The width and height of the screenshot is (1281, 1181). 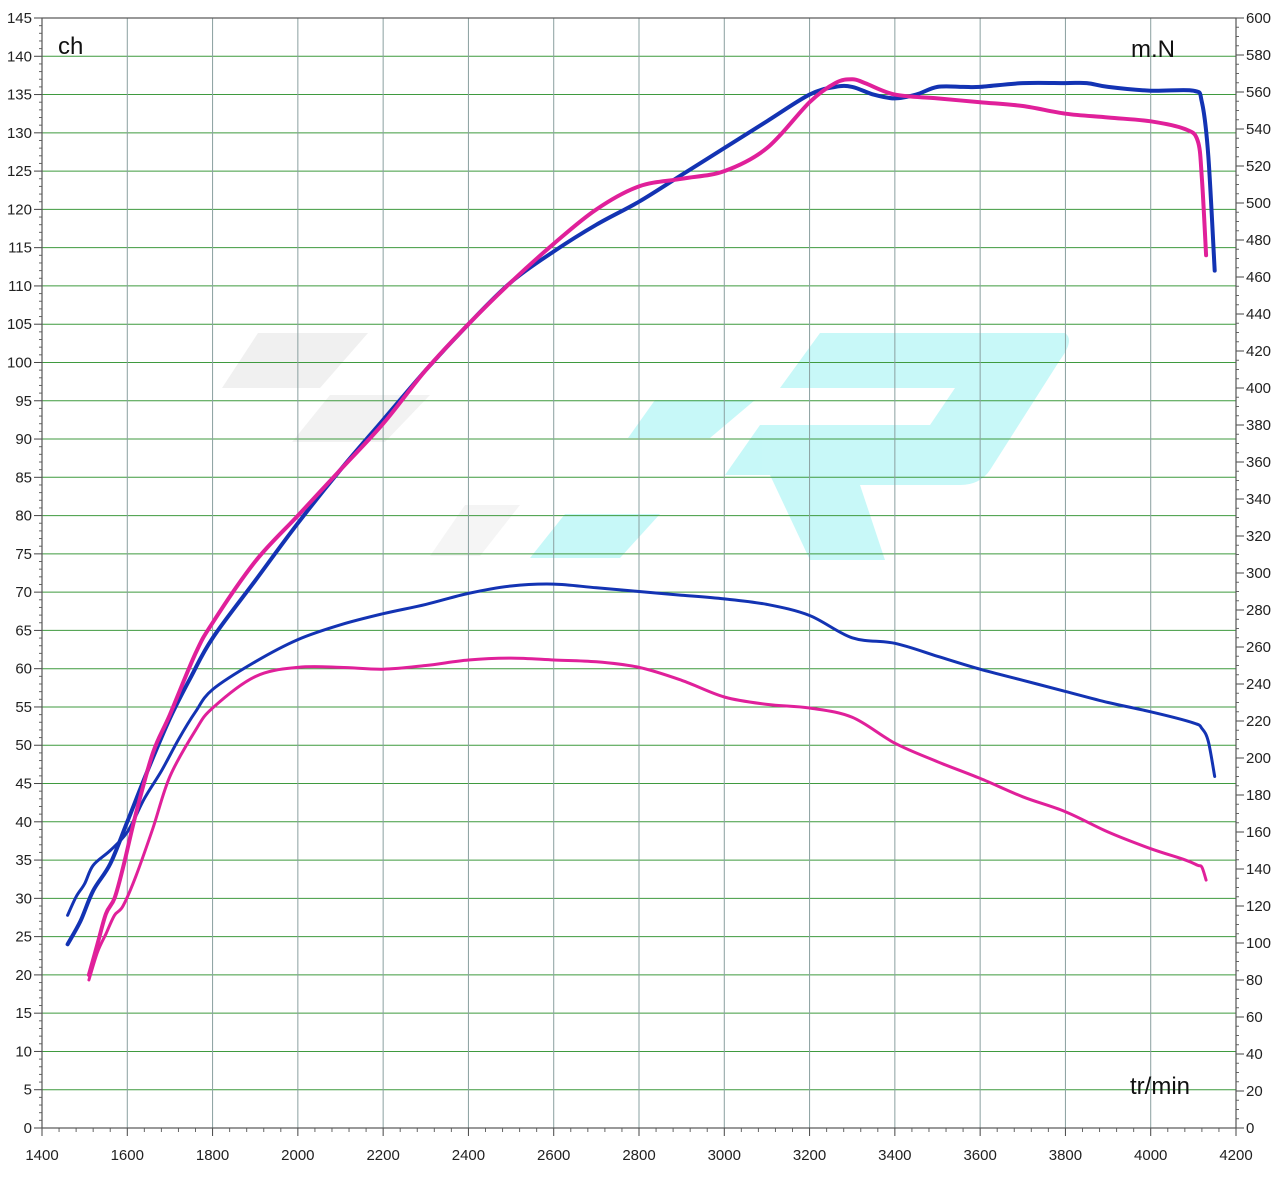 I want to click on y-left-tick-label: 10, so click(x=23, y=1051).